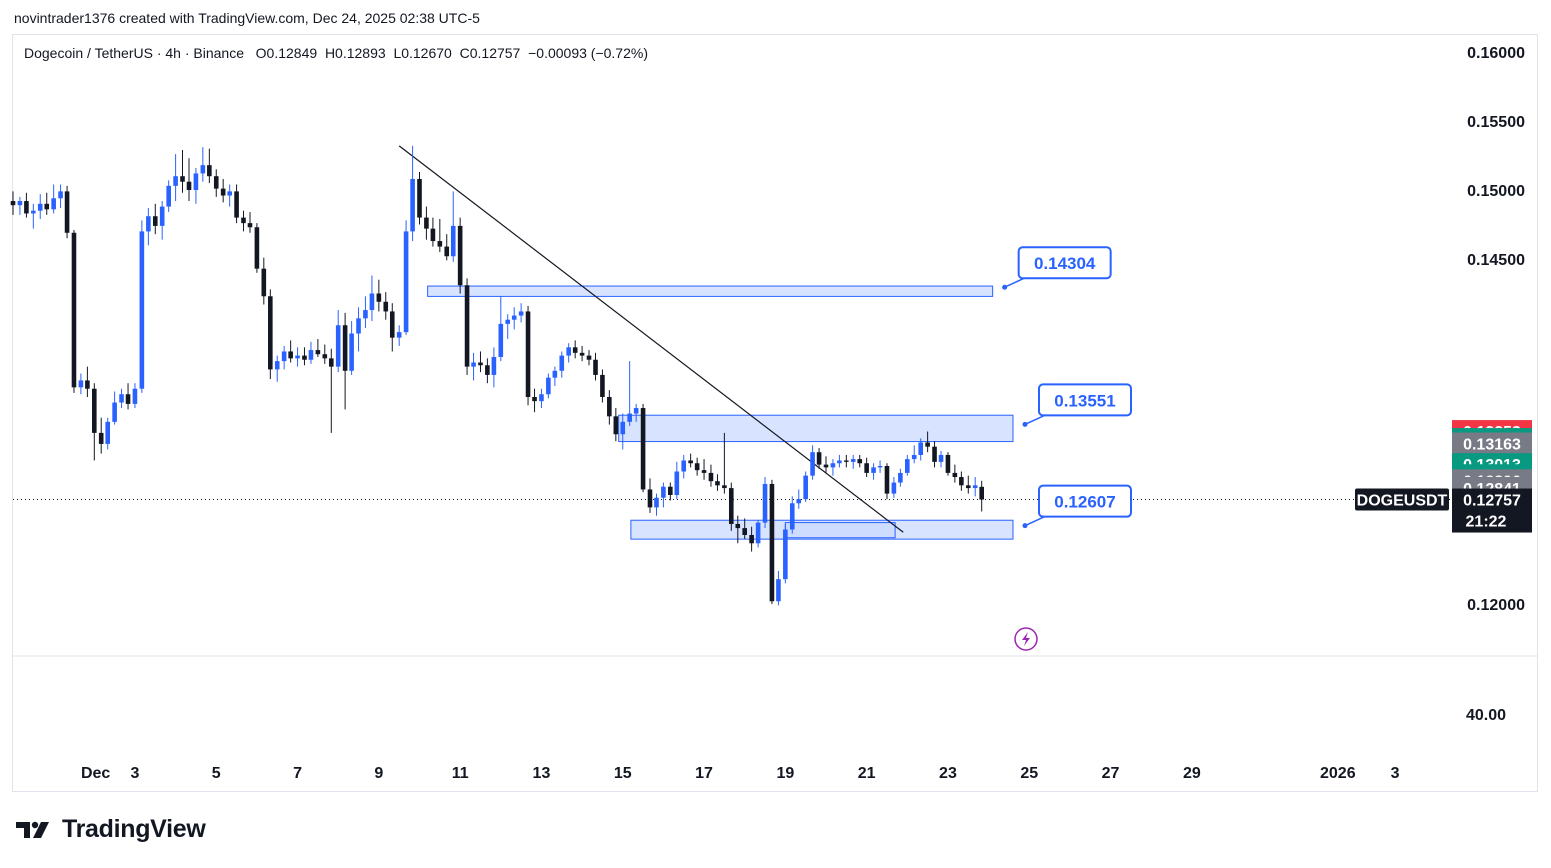  I want to click on callout-label: 0.14304, so click(1065, 263).